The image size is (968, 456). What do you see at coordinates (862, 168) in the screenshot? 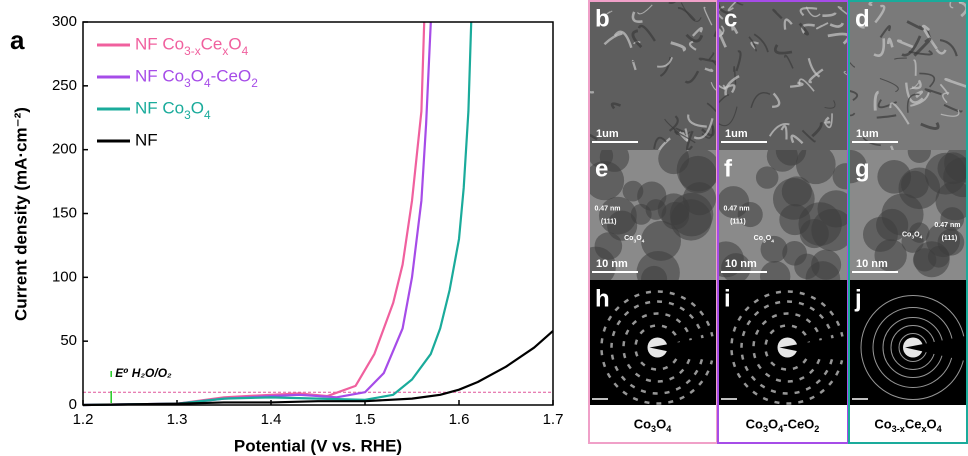
I see `panel-label: g` at bounding box center [862, 168].